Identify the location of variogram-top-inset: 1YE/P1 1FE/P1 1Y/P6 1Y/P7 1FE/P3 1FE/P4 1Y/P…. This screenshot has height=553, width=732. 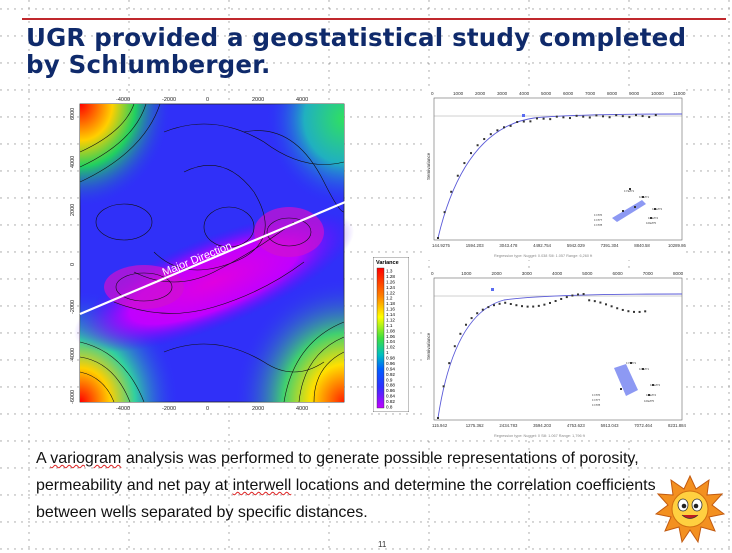
(628, 207).